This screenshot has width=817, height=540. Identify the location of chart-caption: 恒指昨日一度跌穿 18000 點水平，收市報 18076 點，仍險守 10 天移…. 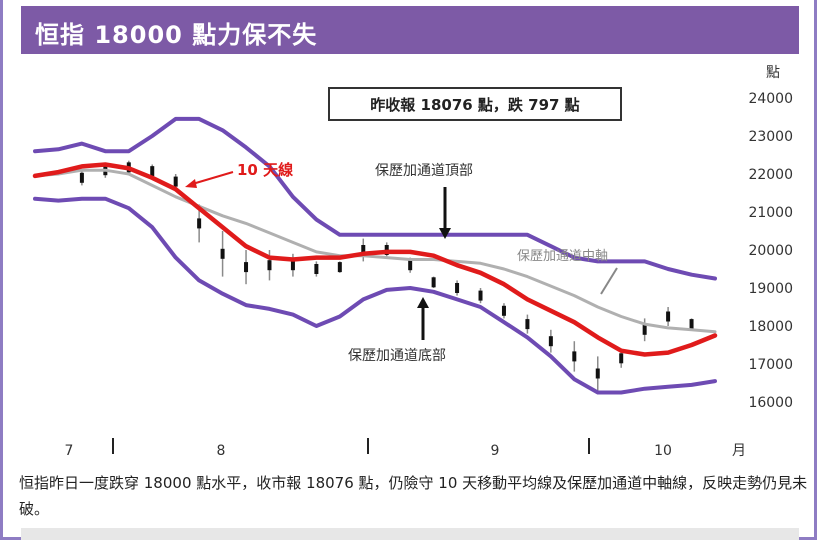
(413, 496).